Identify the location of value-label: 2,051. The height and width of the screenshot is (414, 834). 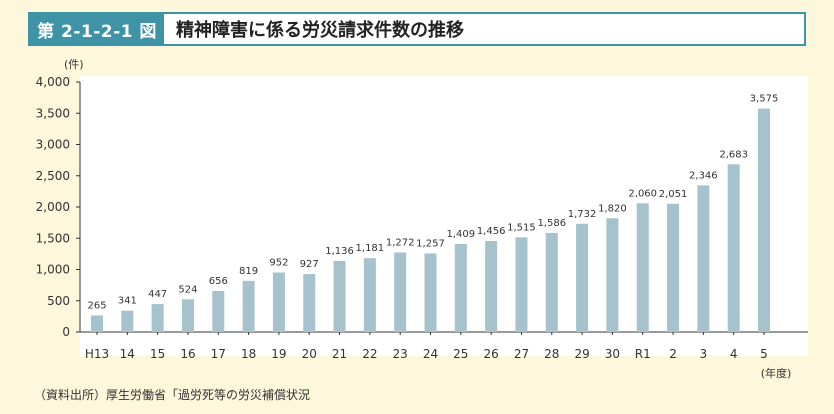
(673, 194).